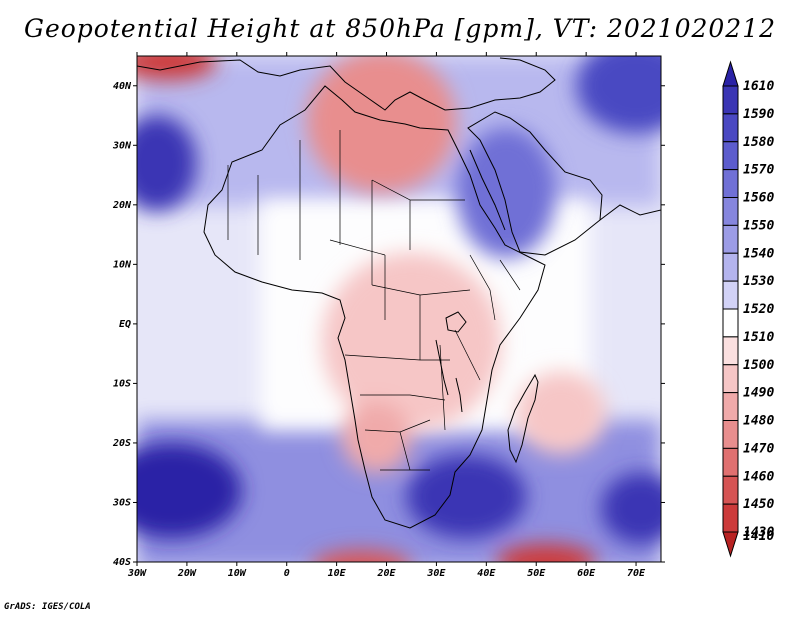 The width and height of the screenshot is (800, 618). What do you see at coordinates (337, 573) in the screenshot?
I see `lon-tick-label: 10E` at bounding box center [337, 573].